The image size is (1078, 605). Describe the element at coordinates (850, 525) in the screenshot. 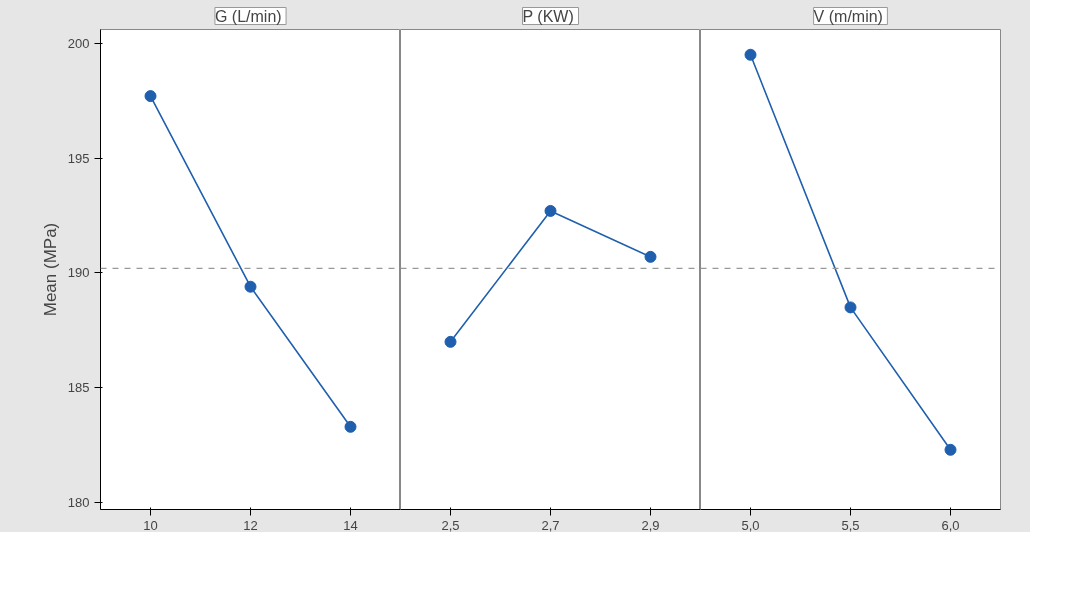

I see `x-tick-label: 5,5` at that location.